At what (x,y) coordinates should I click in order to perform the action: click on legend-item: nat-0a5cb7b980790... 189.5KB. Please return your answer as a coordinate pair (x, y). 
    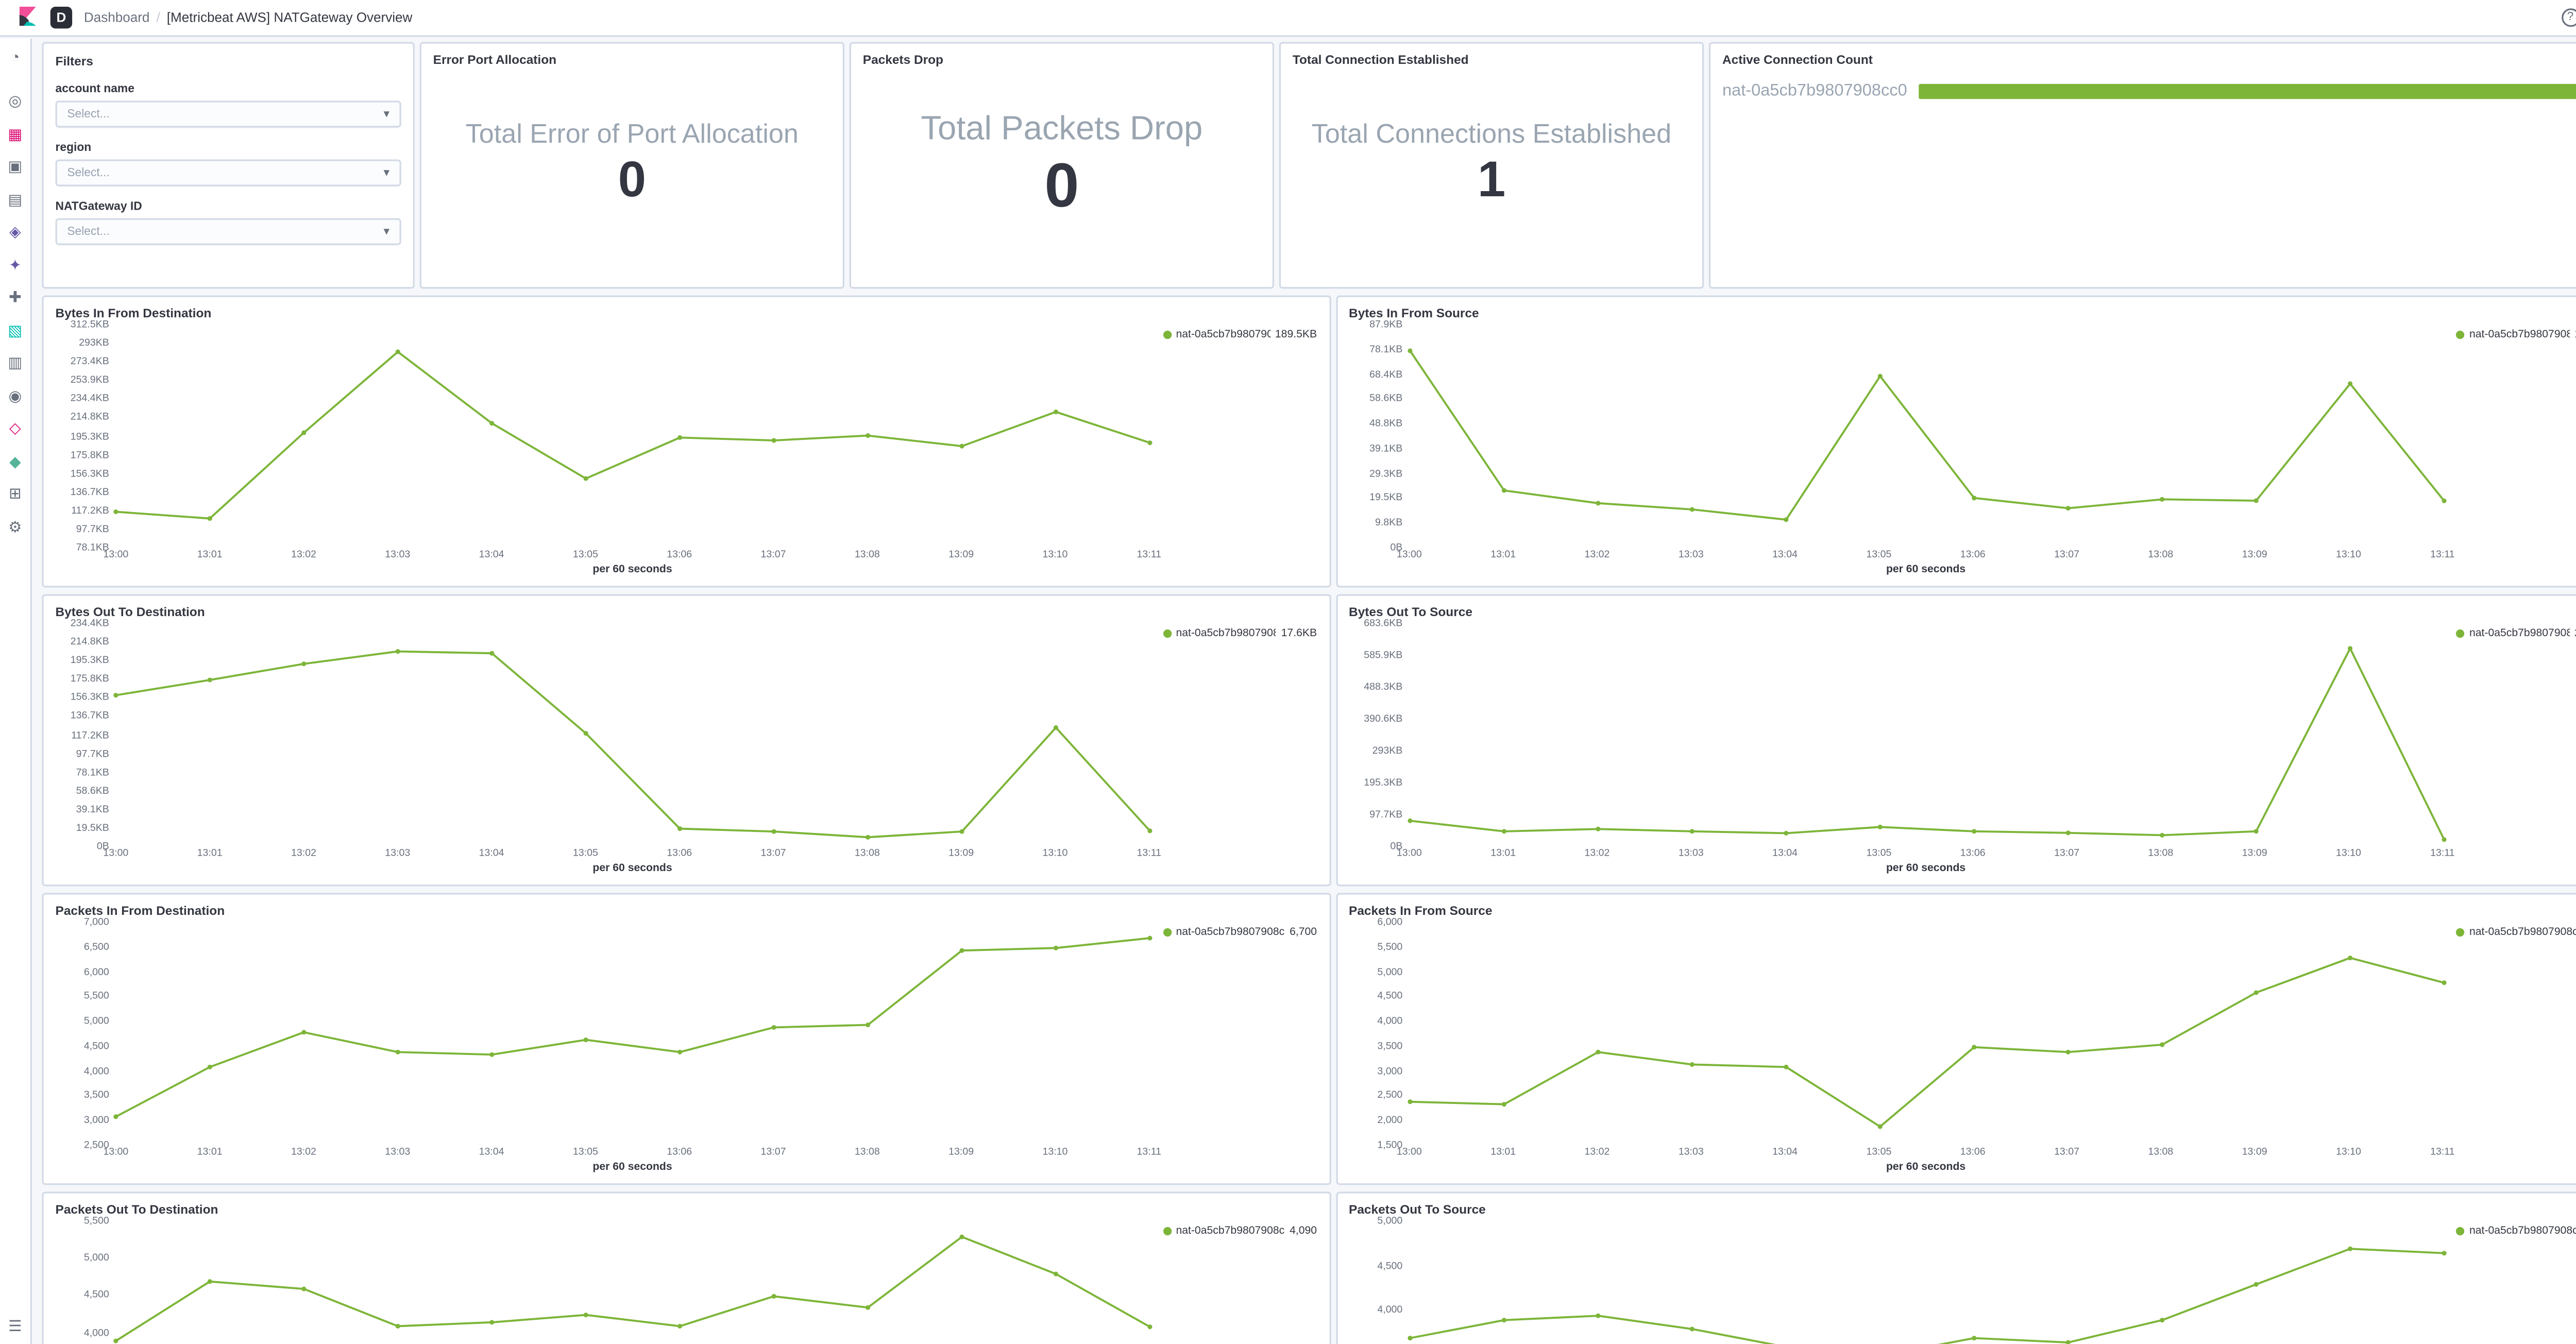
    Looking at the image, I should click on (1239, 335).